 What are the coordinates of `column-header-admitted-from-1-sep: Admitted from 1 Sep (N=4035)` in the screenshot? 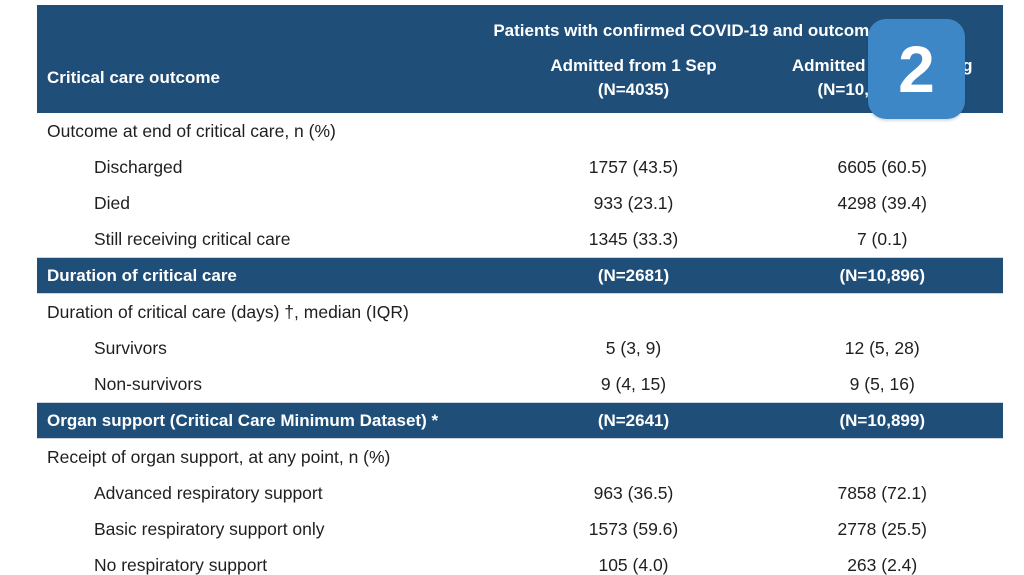 It's located at (634, 78).